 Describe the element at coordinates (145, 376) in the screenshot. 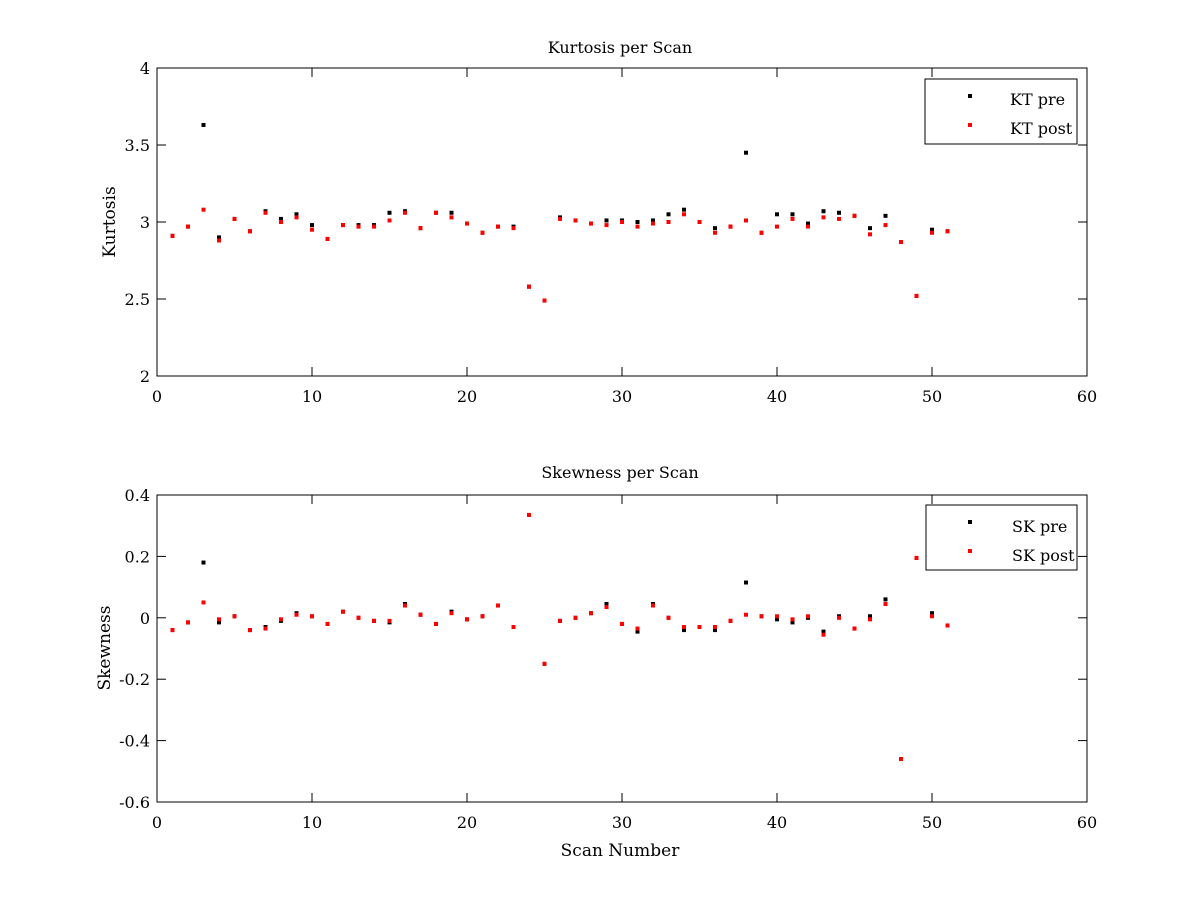

I see `y-tick-label: 2` at that location.